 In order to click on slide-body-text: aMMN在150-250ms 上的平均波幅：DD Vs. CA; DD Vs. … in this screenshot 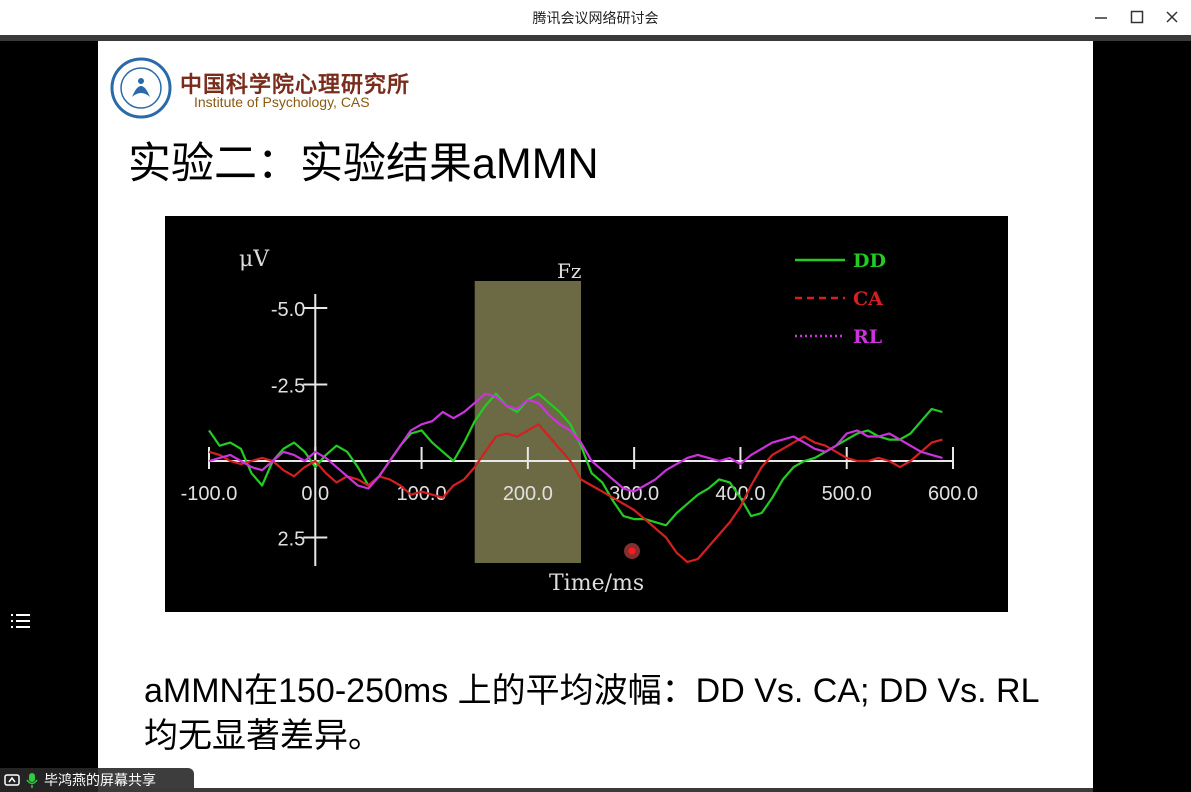, I will do `click(591, 713)`.